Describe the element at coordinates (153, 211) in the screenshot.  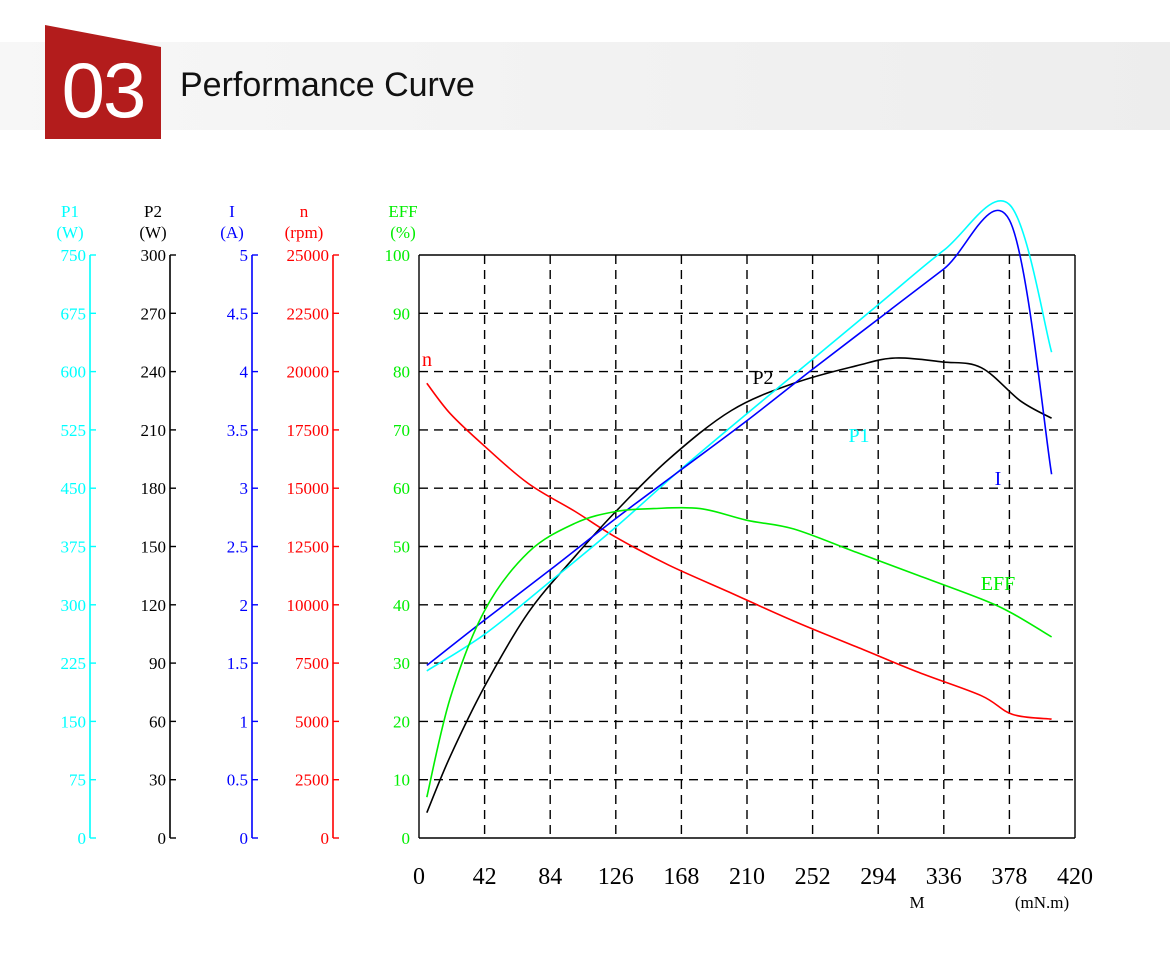
I see `axis-title-p2: P2` at that location.